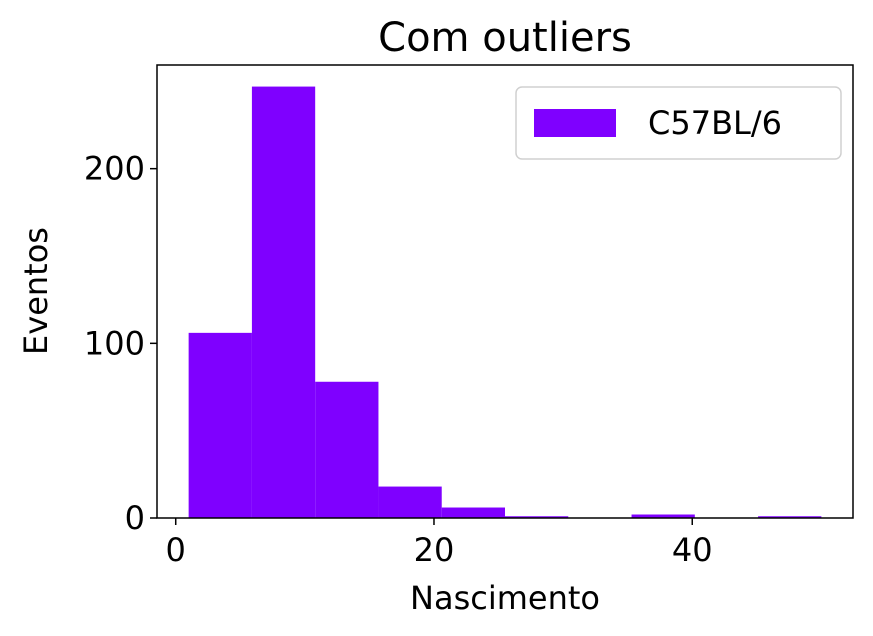  I want to click on y-tick-label: 200, so click(114, 169).